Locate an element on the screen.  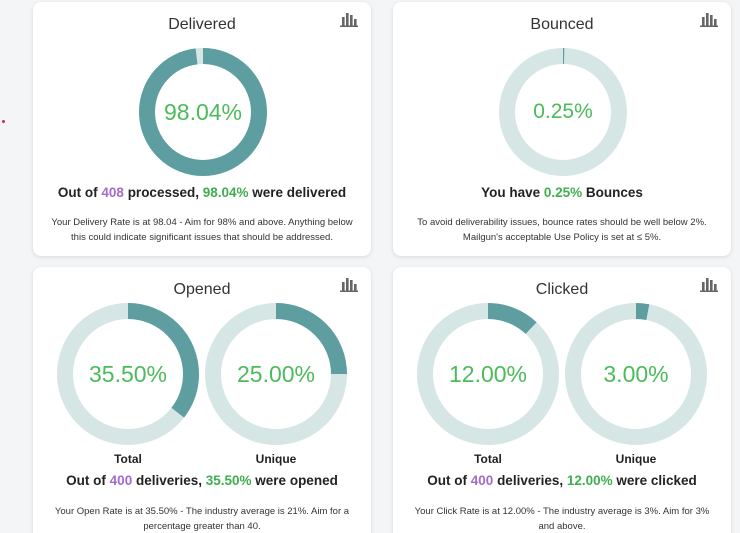
opened-total-percent: 35.50% is located at coordinates (127, 373).